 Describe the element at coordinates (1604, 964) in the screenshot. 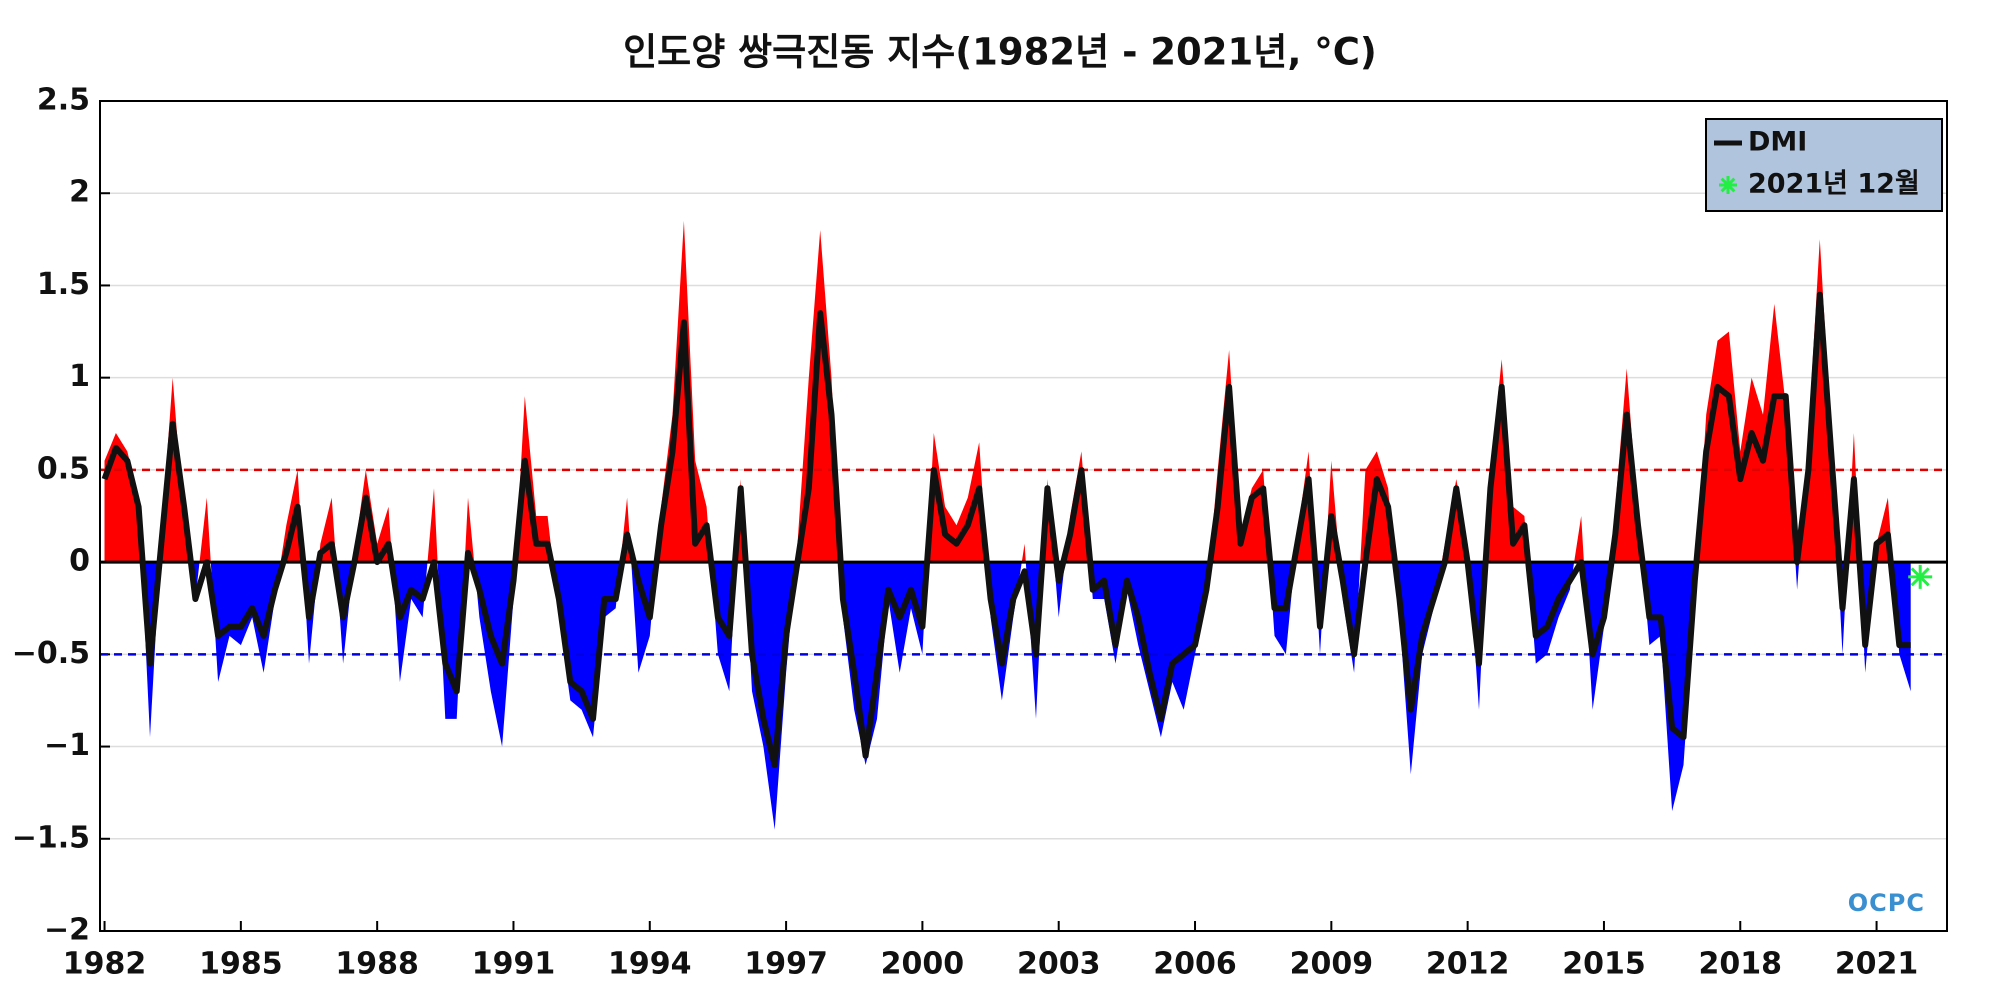

I see `x-tick-label: 2015` at that location.